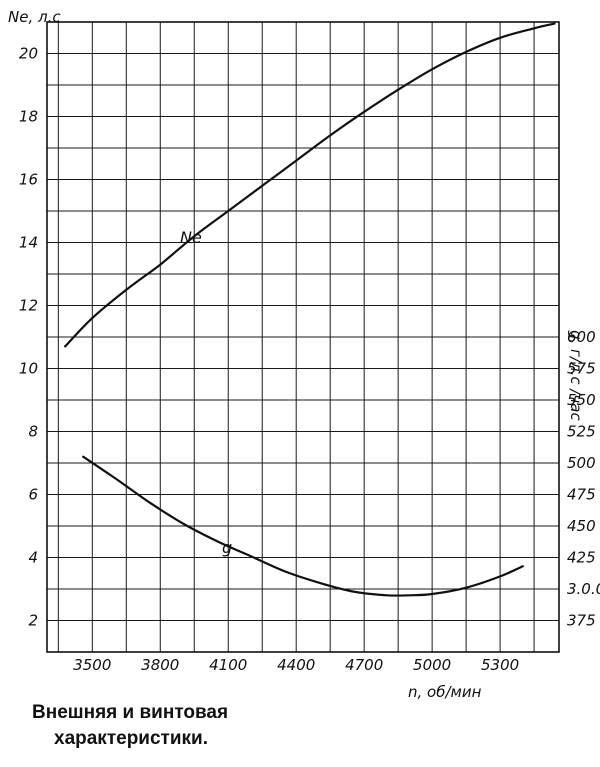 The image size is (600, 767). Describe the element at coordinates (581, 463) in the screenshot. I see `y-right-tick-label: 500` at that location.